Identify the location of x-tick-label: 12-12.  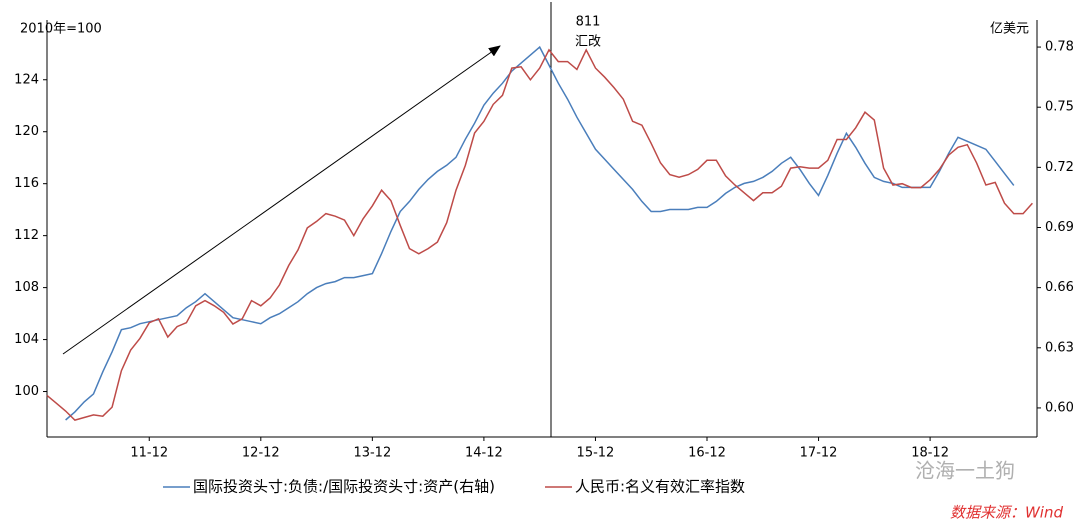
(261, 453).